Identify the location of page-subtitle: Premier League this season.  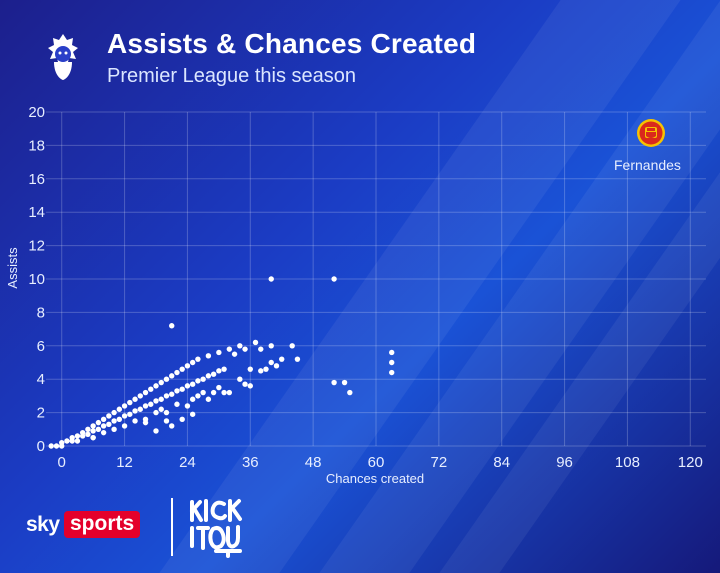
(232, 76).